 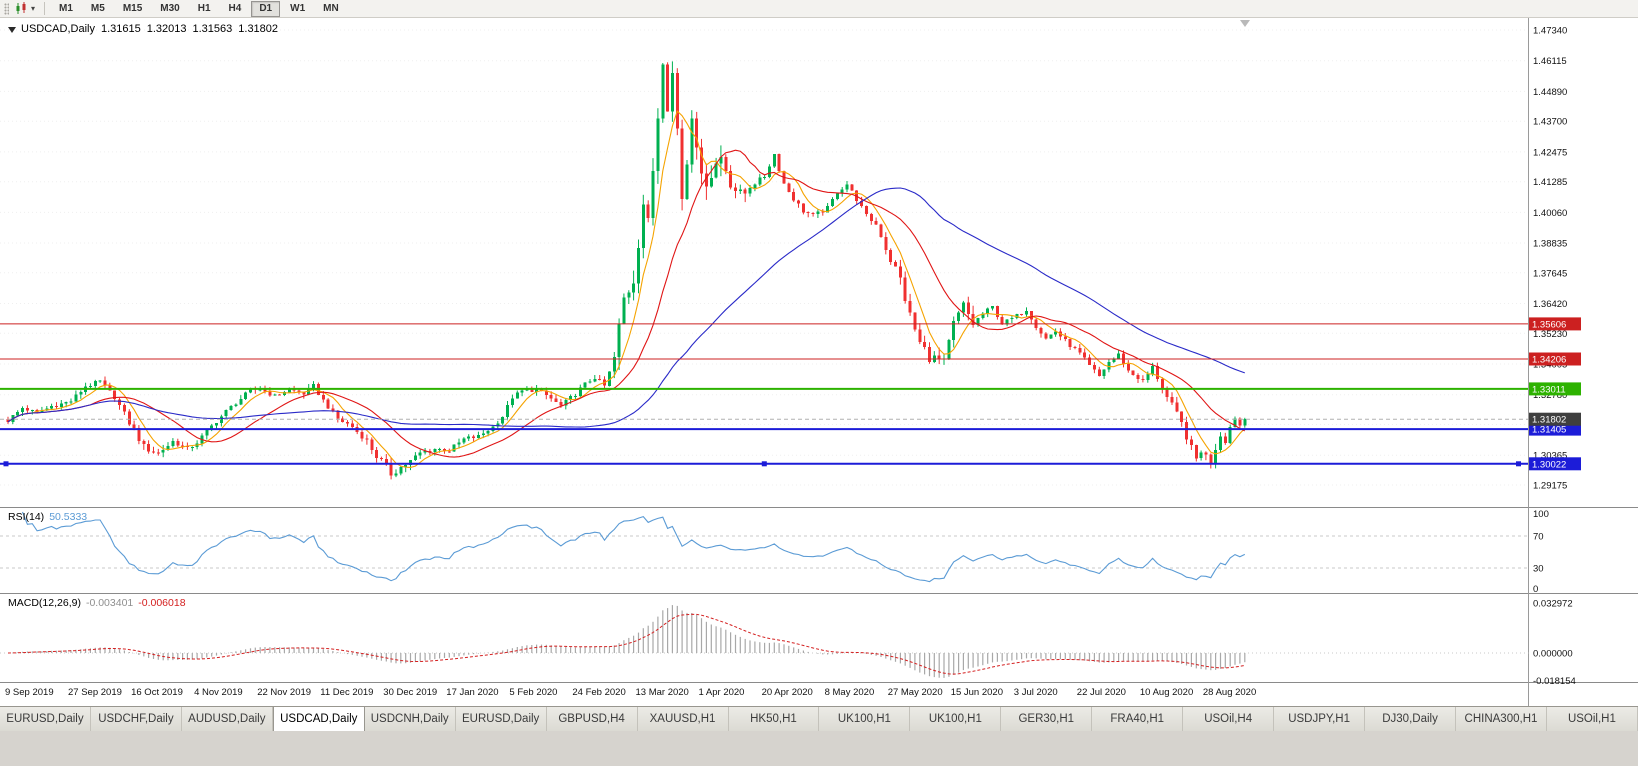 I want to click on chart-tab-usdcnh-daily: USDCNH,Daily, so click(x=410, y=719).